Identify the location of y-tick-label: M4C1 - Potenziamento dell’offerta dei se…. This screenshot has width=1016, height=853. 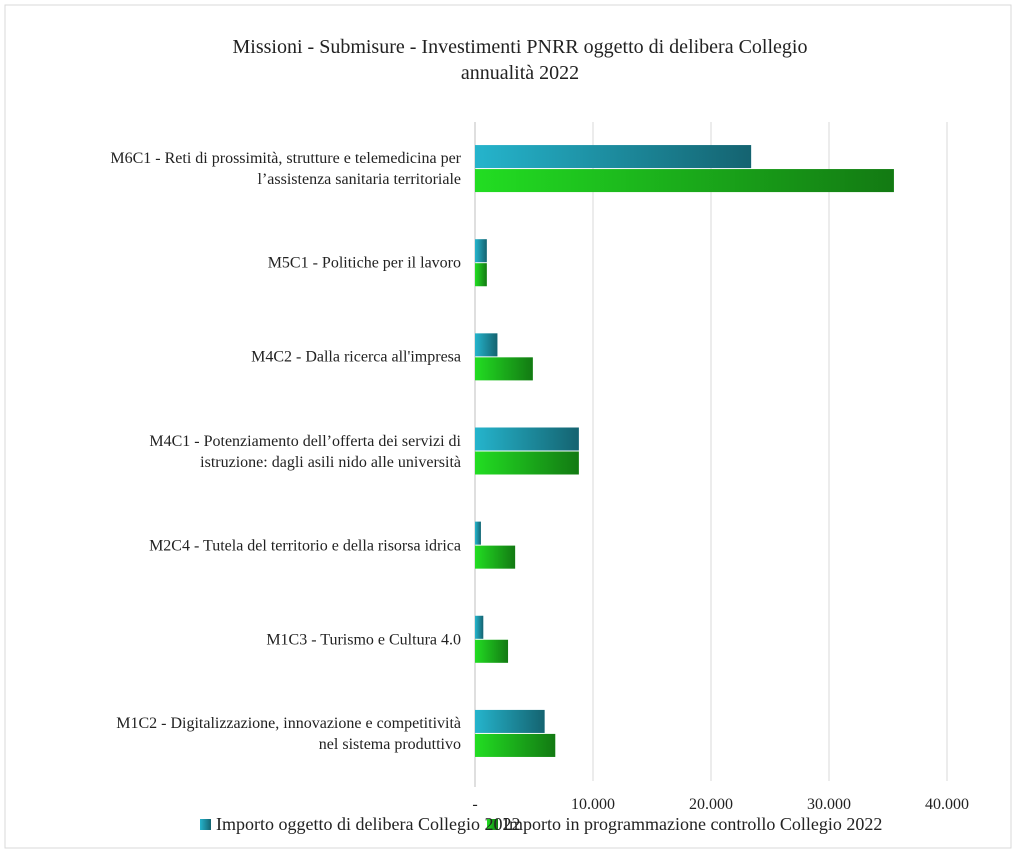
(305, 451).